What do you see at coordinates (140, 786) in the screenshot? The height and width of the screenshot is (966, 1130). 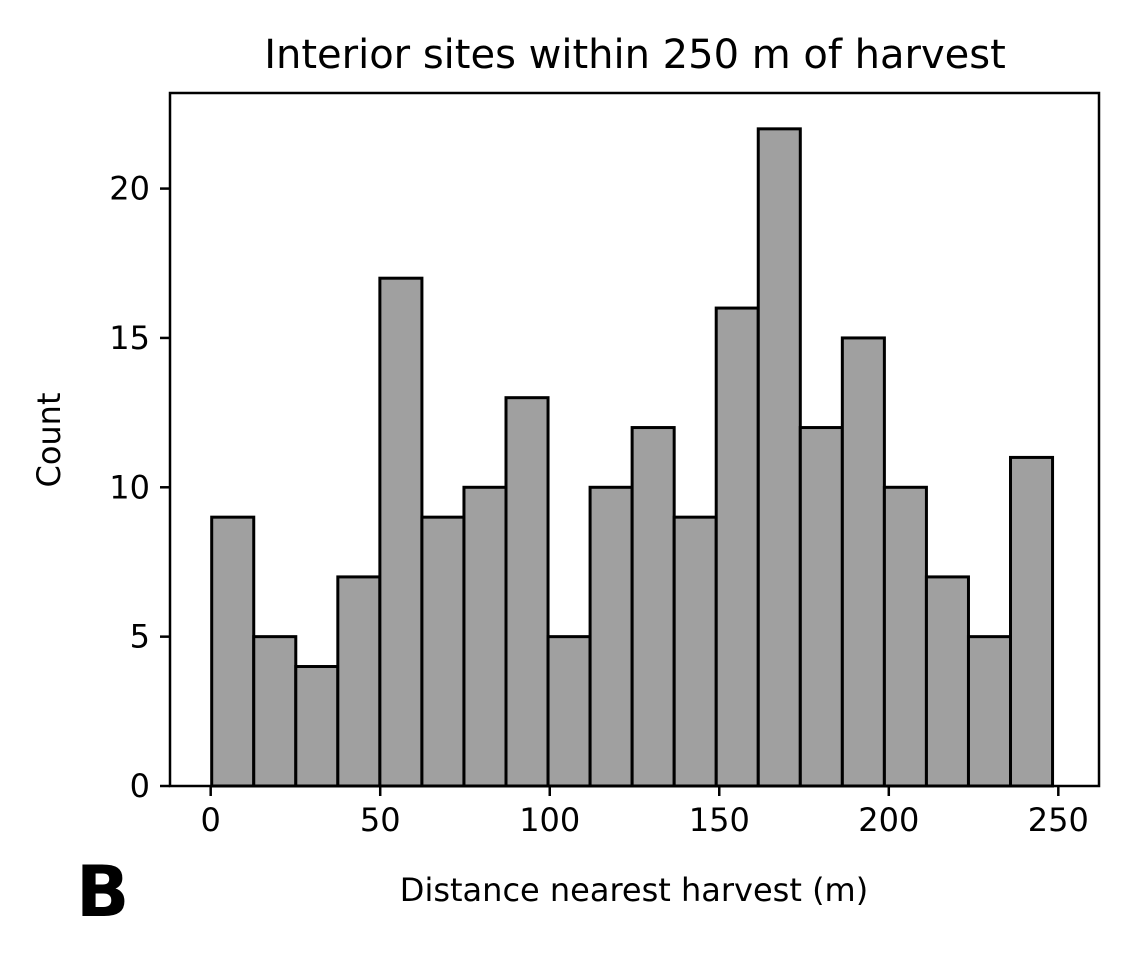 I see `y-tick-label: 0` at bounding box center [140, 786].